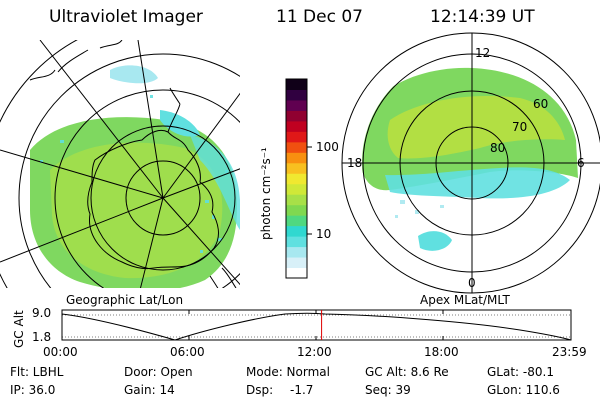  What do you see at coordinates (465, 300) in the screenshot?
I see `right-panel-caption: Apex MLat/MLT` at bounding box center [465, 300].